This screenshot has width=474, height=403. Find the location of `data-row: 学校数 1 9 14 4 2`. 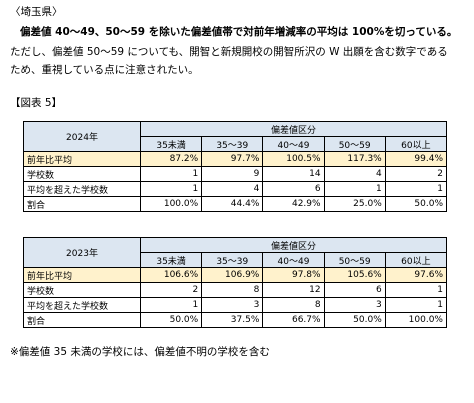

data-row: 学校数 1 9 14 4 2 is located at coordinates (235, 174).